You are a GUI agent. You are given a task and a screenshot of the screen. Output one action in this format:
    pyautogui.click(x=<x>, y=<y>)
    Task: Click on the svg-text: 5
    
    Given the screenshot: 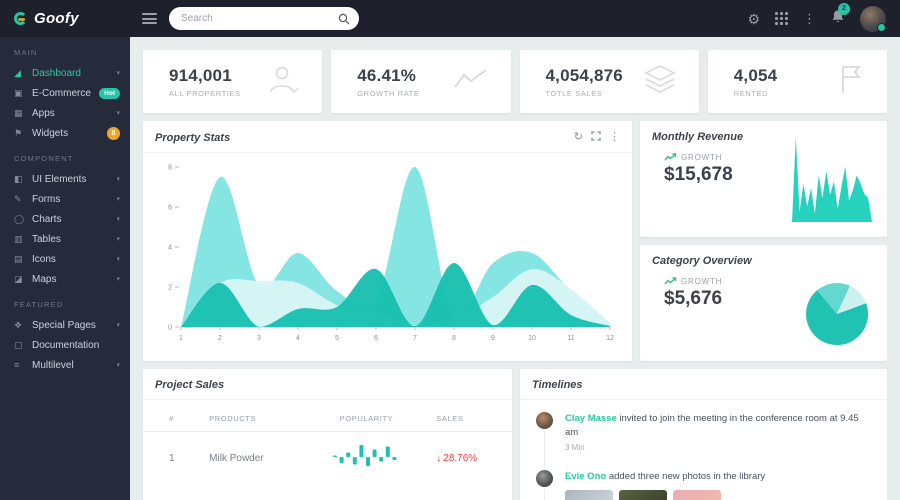 What is the action you would take?
    pyautogui.click(x=337, y=338)
    